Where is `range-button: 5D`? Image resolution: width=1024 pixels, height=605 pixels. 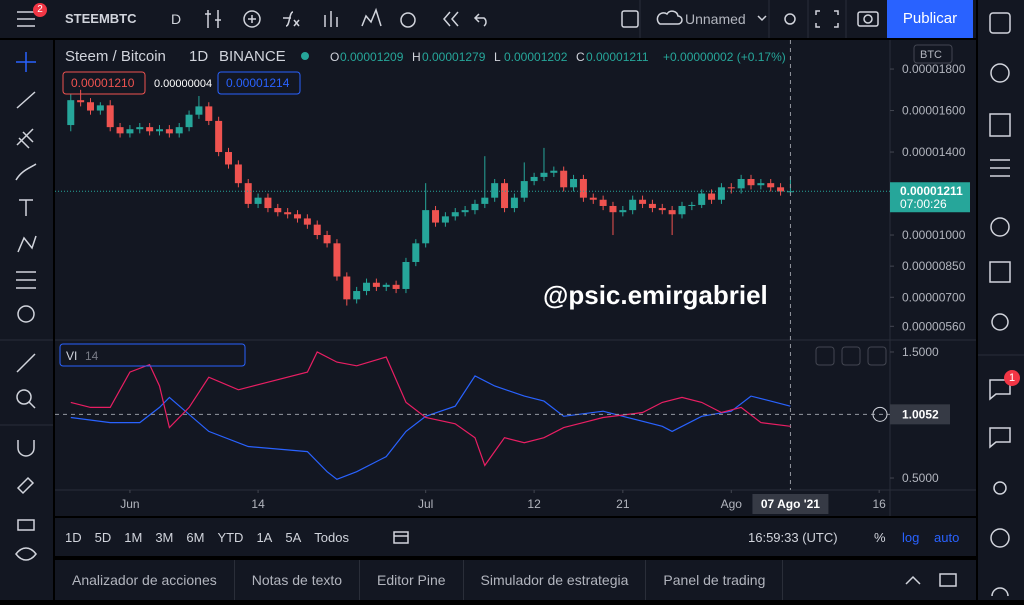 range-button: 5D is located at coordinates (103, 537).